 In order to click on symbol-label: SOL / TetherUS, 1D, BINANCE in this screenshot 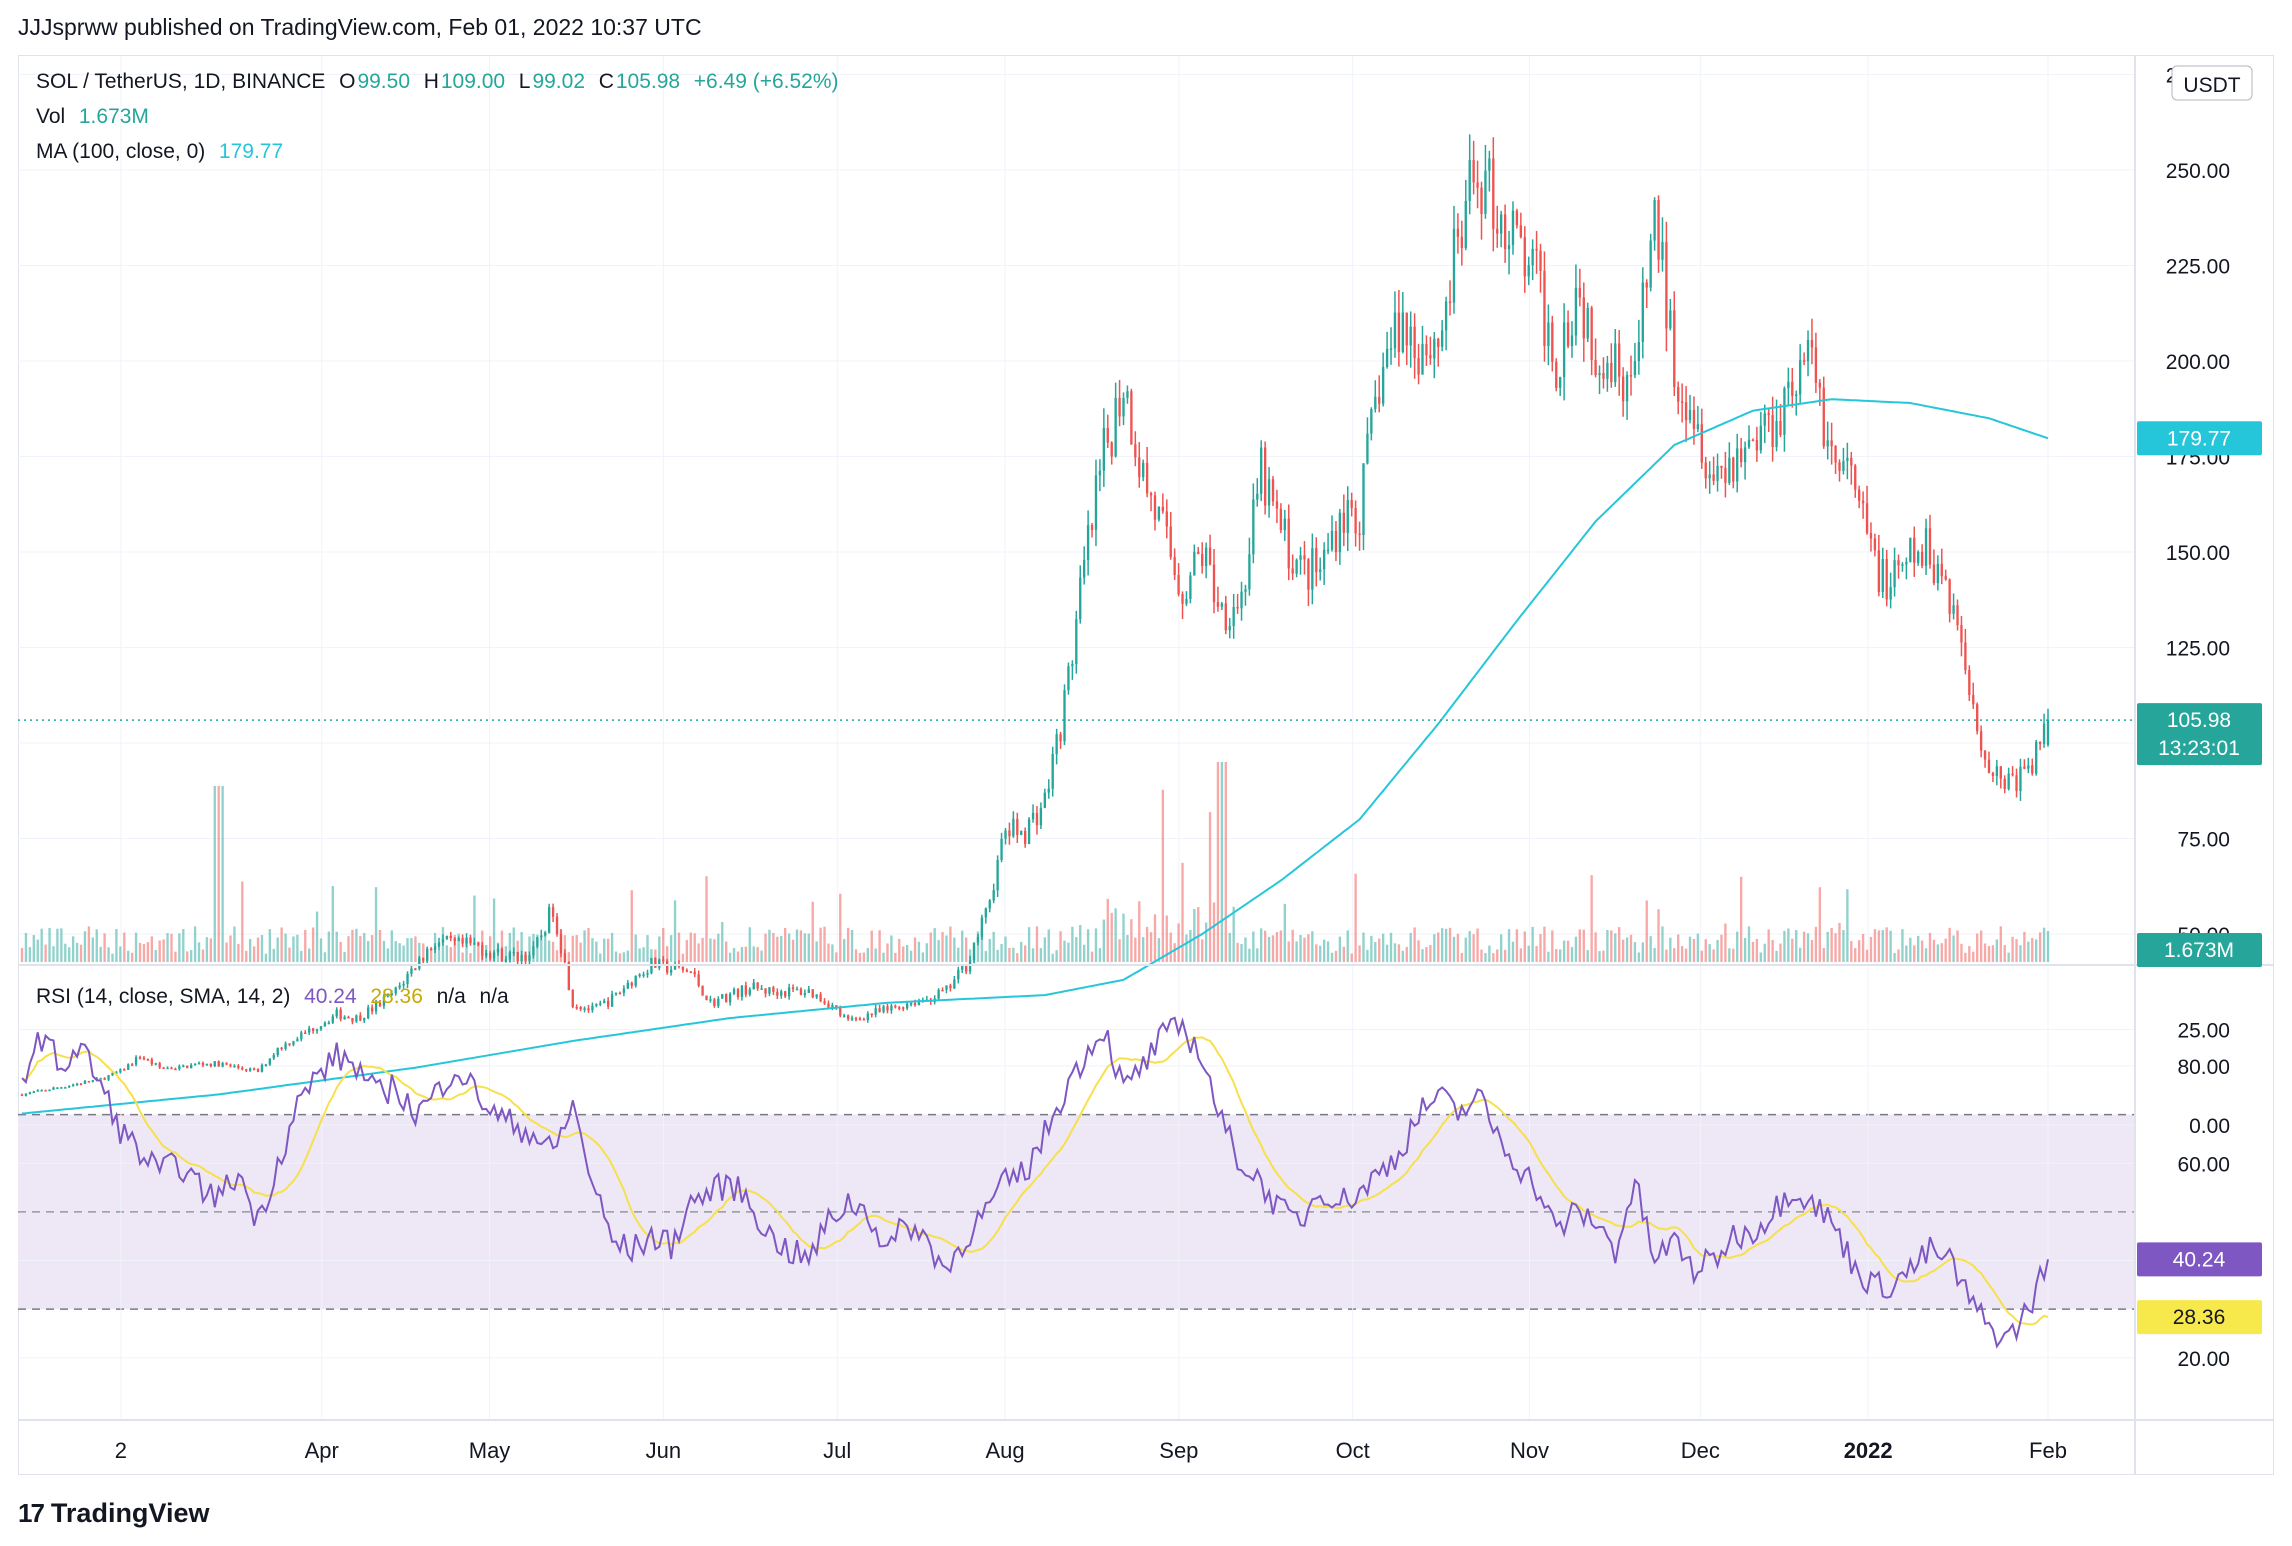, I will do `click(181, 81)`.